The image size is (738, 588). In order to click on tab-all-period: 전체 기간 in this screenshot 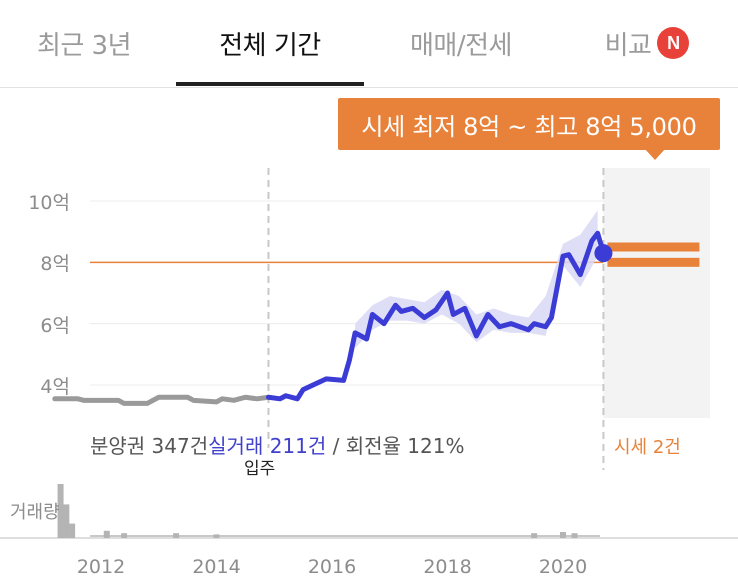, I will do `click(270, 43)`.